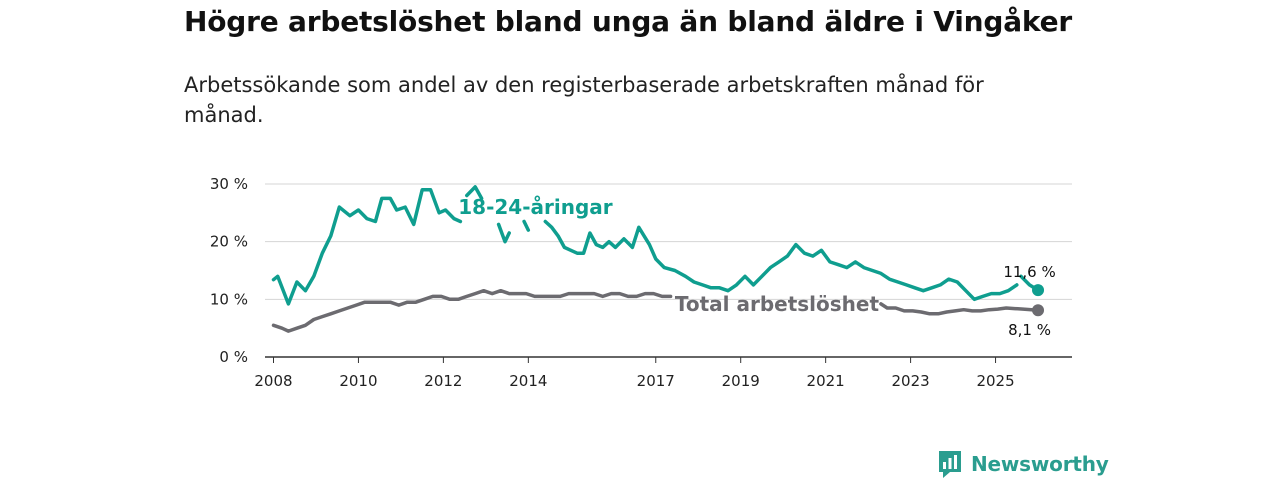 The width and height of the screenshot is (1280, 480). What do you see at coordinates (911, 381) in the screenshot?
I see `x-tick-label: 2023` at bounding box center [911, 381].